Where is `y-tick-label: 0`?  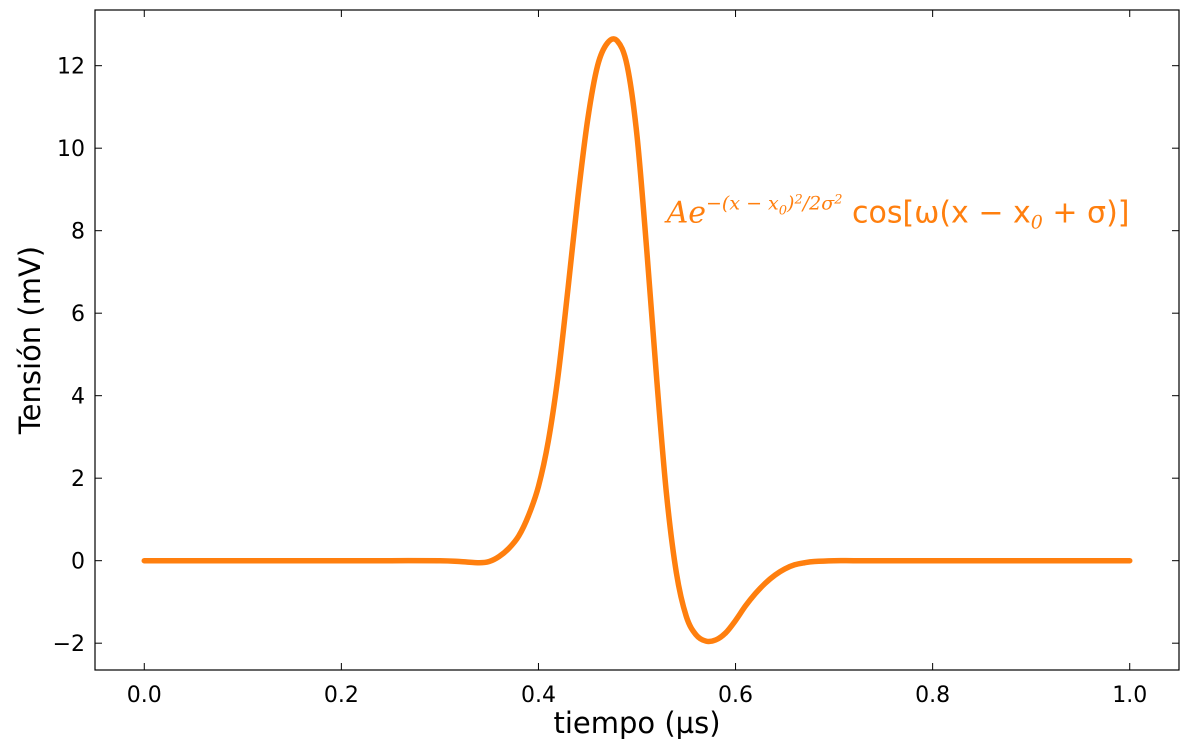 y-tick-label: 0 is located at coordinates (78, 562).